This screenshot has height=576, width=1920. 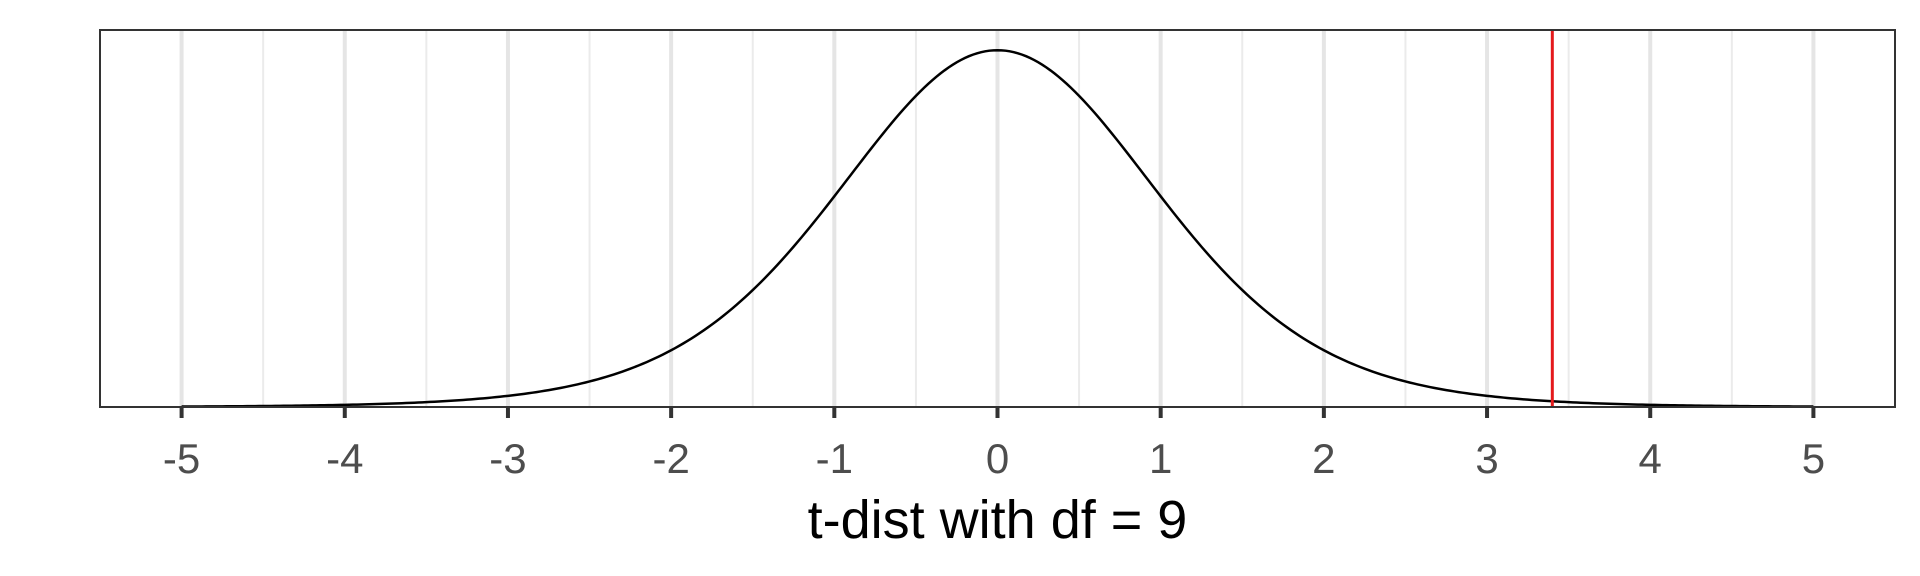 What do you see at coordinates (344, 458) in the screenshot?
I see `x-tick-label: -4` at bounding box center [344, 458].